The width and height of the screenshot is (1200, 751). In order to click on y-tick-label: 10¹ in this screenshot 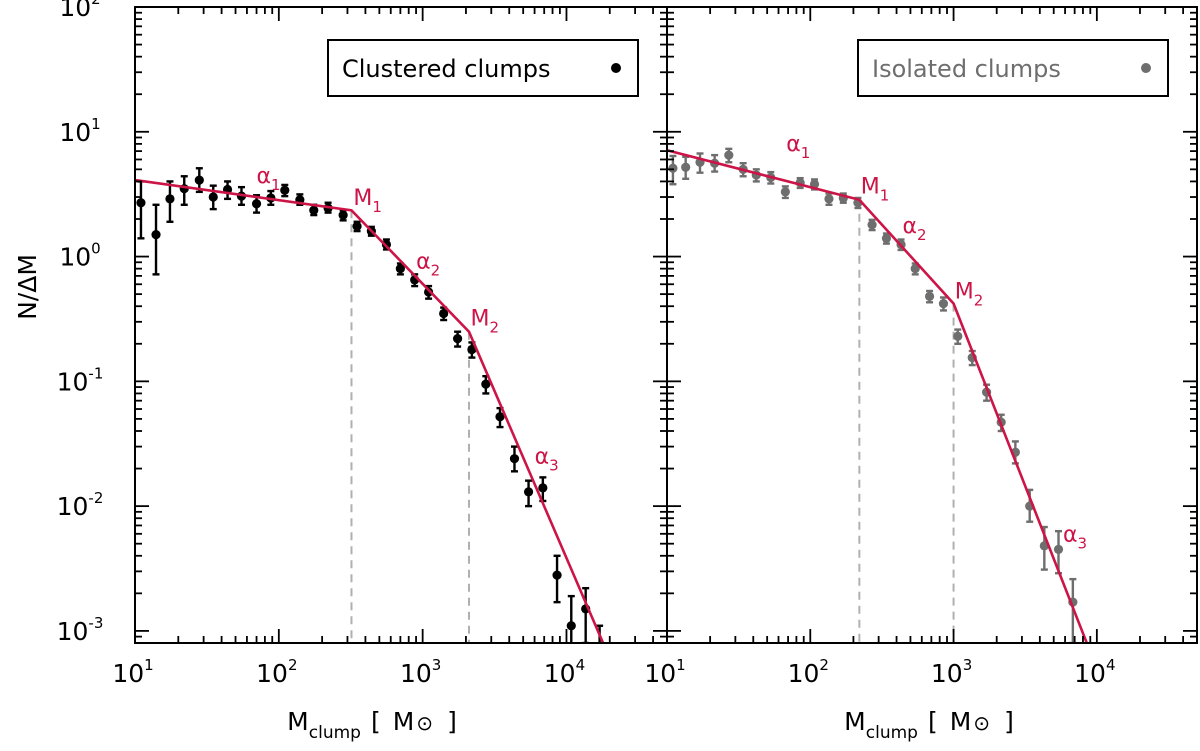, I will do `click(79, 131)`.